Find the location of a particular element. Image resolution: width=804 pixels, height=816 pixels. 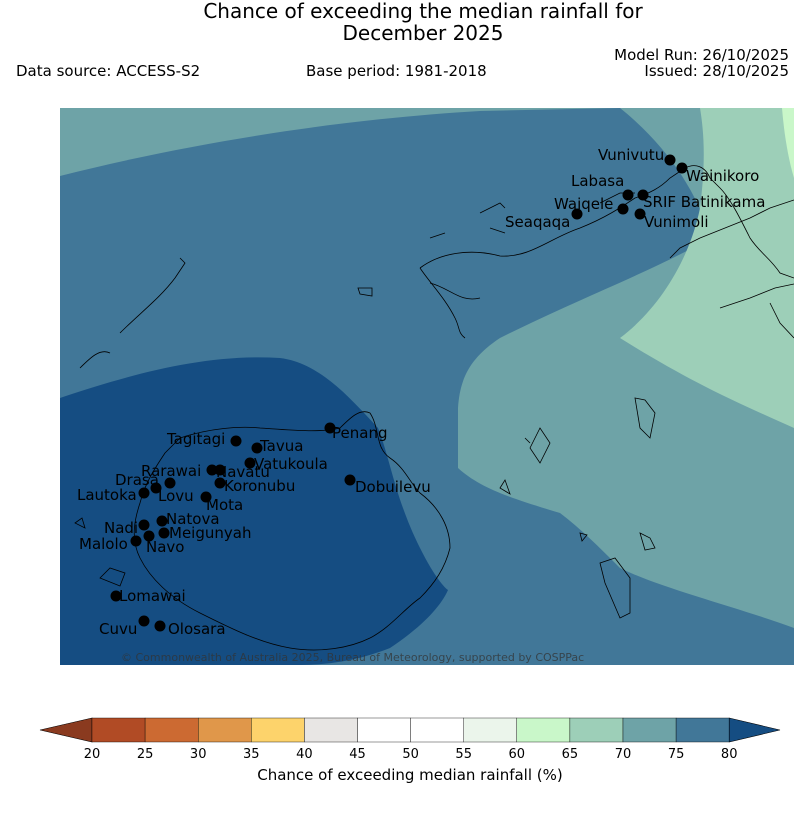

issued-label: Issued: 28/10/2025 is located at coordinates (716, 71).